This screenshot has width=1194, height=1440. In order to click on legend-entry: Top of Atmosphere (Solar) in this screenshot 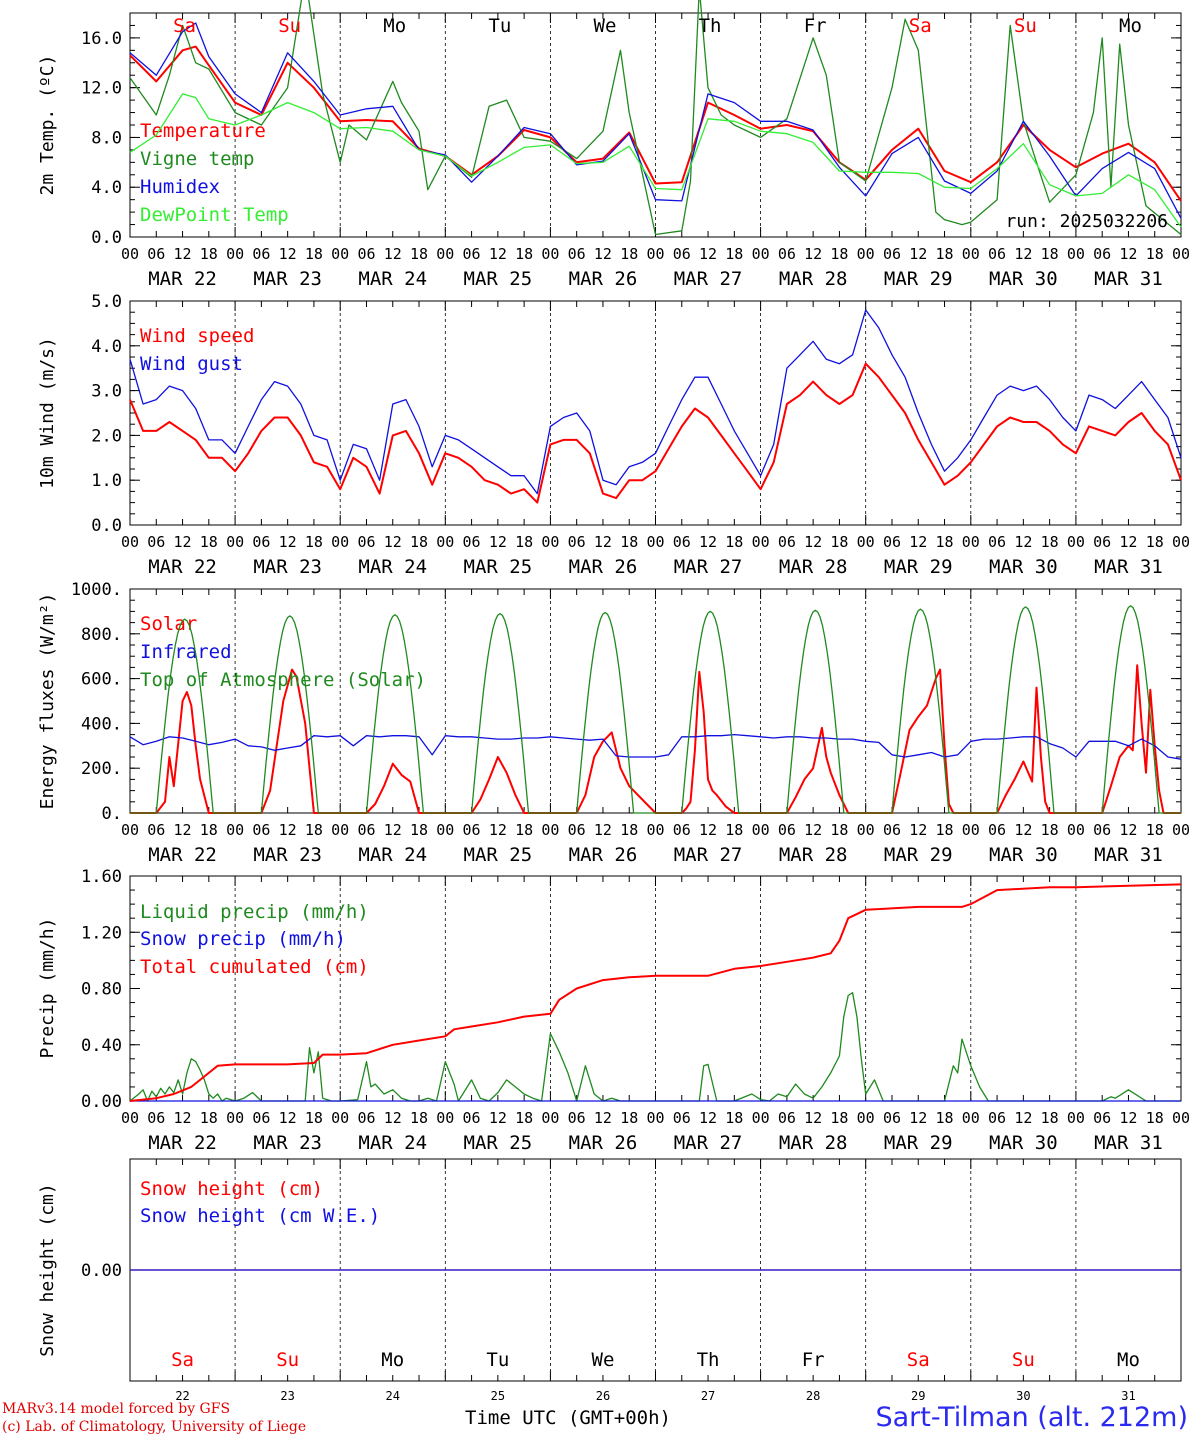, I will do `click(283, 680)`.